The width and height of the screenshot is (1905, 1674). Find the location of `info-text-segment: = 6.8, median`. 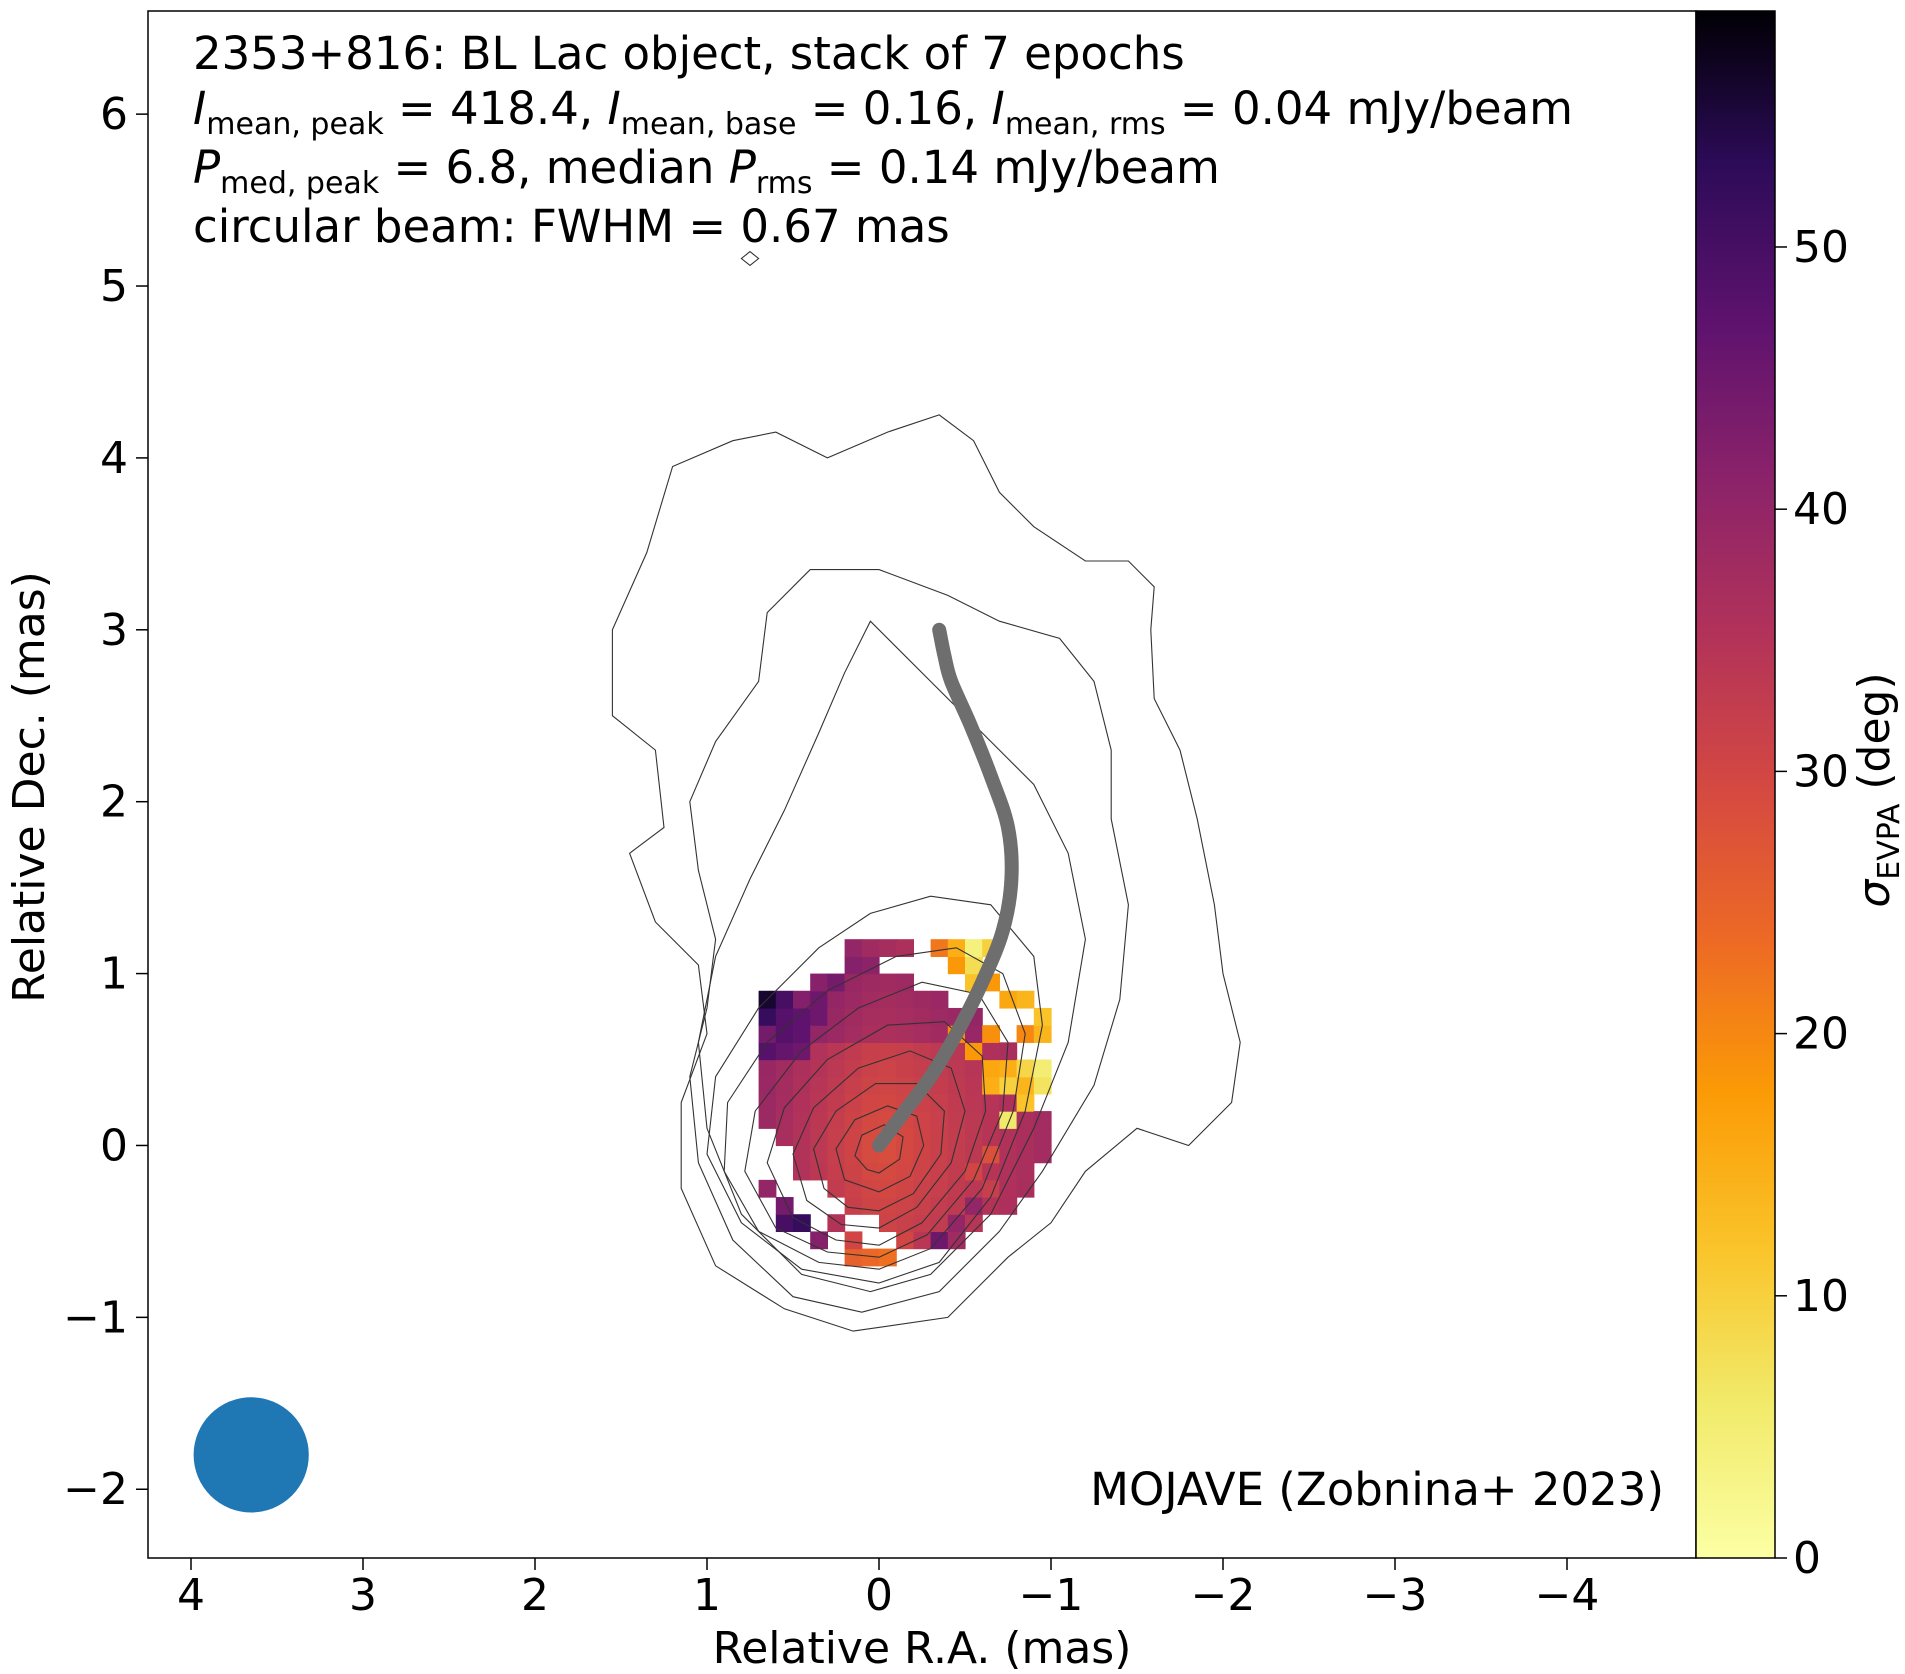

info-text-segment: = 6.8, median is located at coordinates (553, 167).